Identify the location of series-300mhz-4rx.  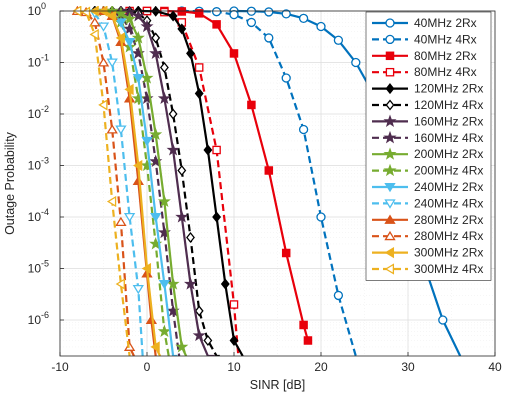
(101, 181).